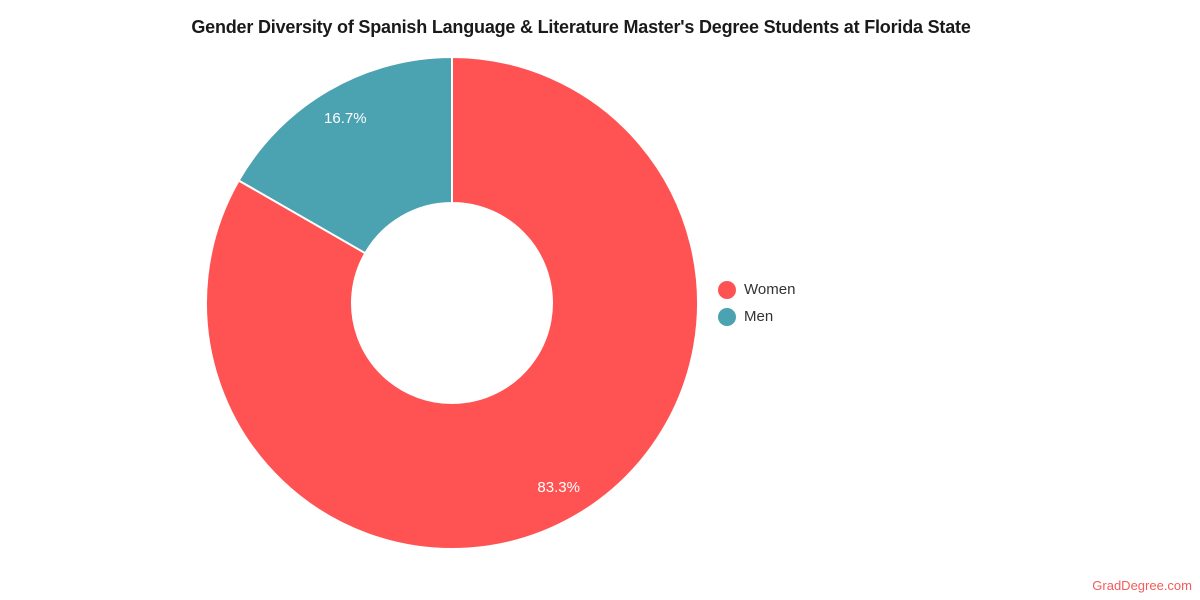  What do you see at coordinates (1142, 585) in the screenshot?
I see `watermark-link: GradDegree.com` at bounding box center [1142, 585].